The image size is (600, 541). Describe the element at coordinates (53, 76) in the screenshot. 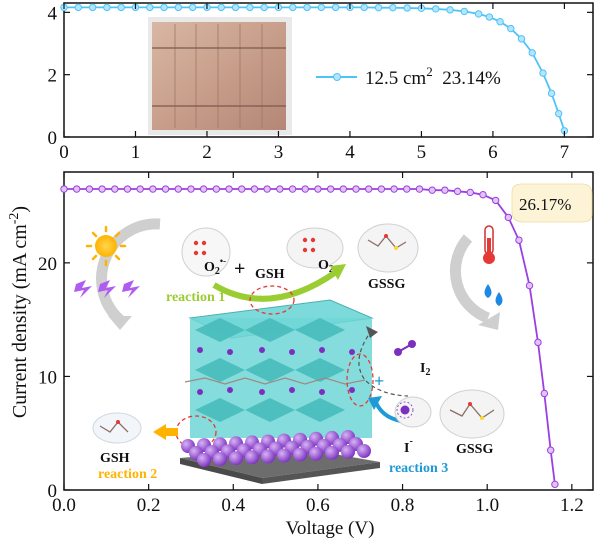

I see `y-tick-label: 2` at that location.